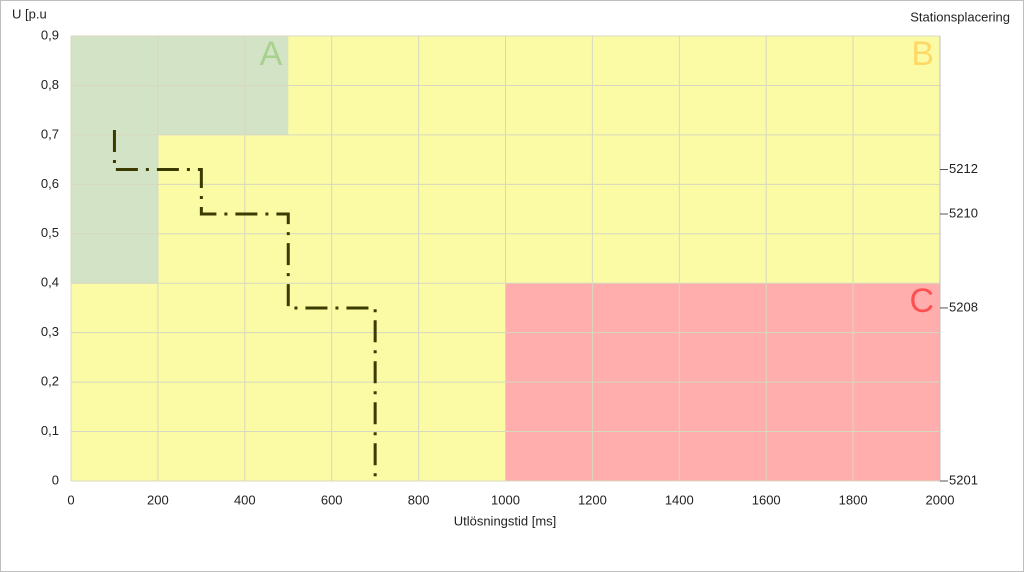 The image size is (1024, 572). I want to click on y2-tick-label: 5208, so click(963, 306).